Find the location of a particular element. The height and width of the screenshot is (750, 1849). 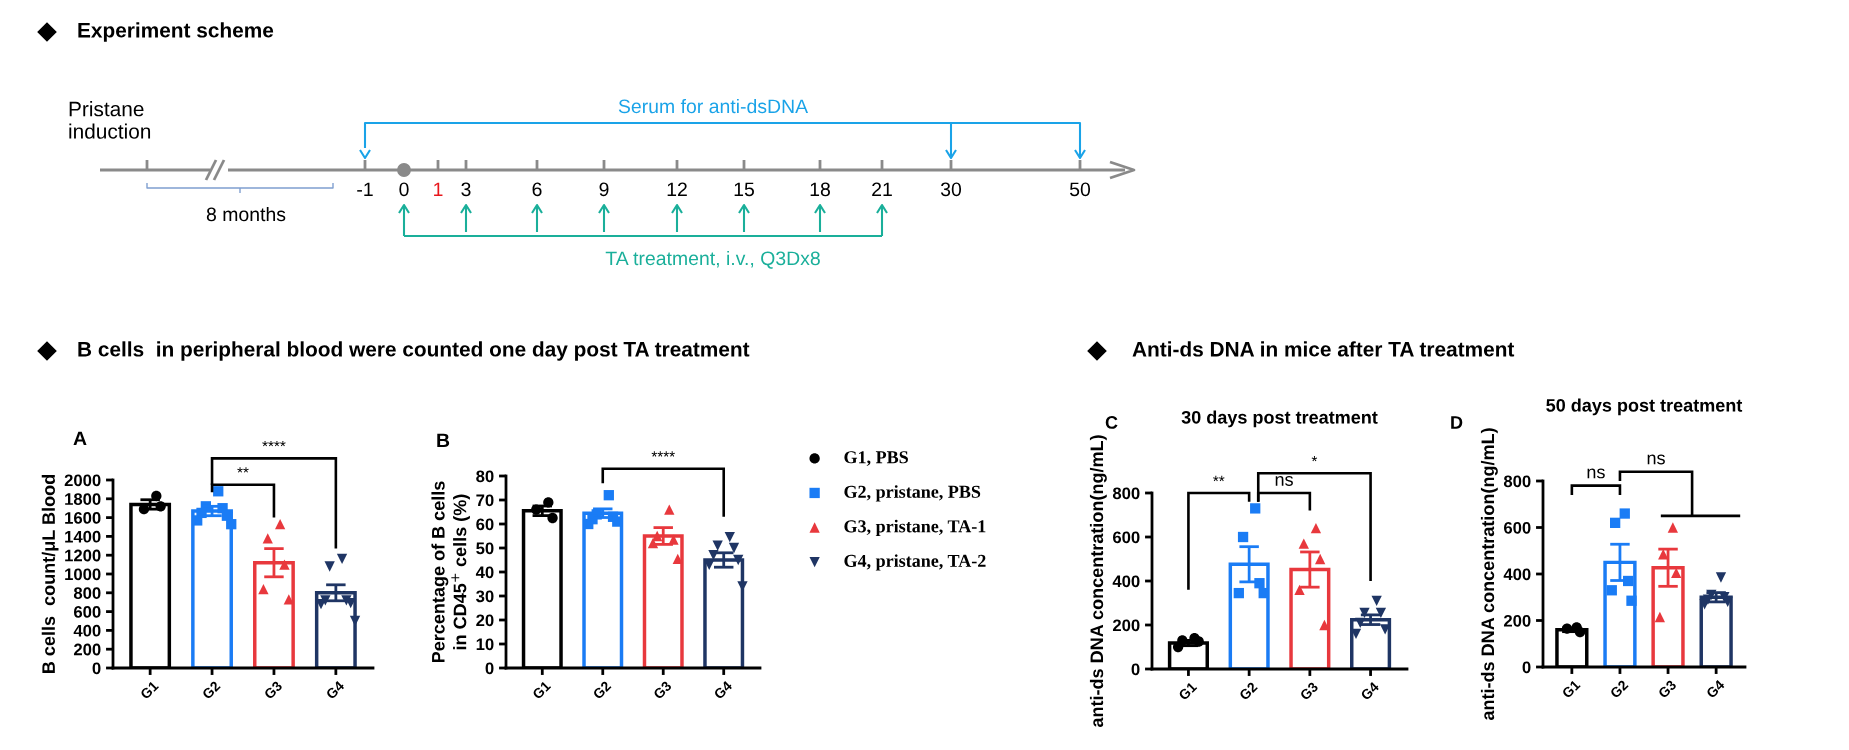

text: 50 is located at coordinates (1080, 189).